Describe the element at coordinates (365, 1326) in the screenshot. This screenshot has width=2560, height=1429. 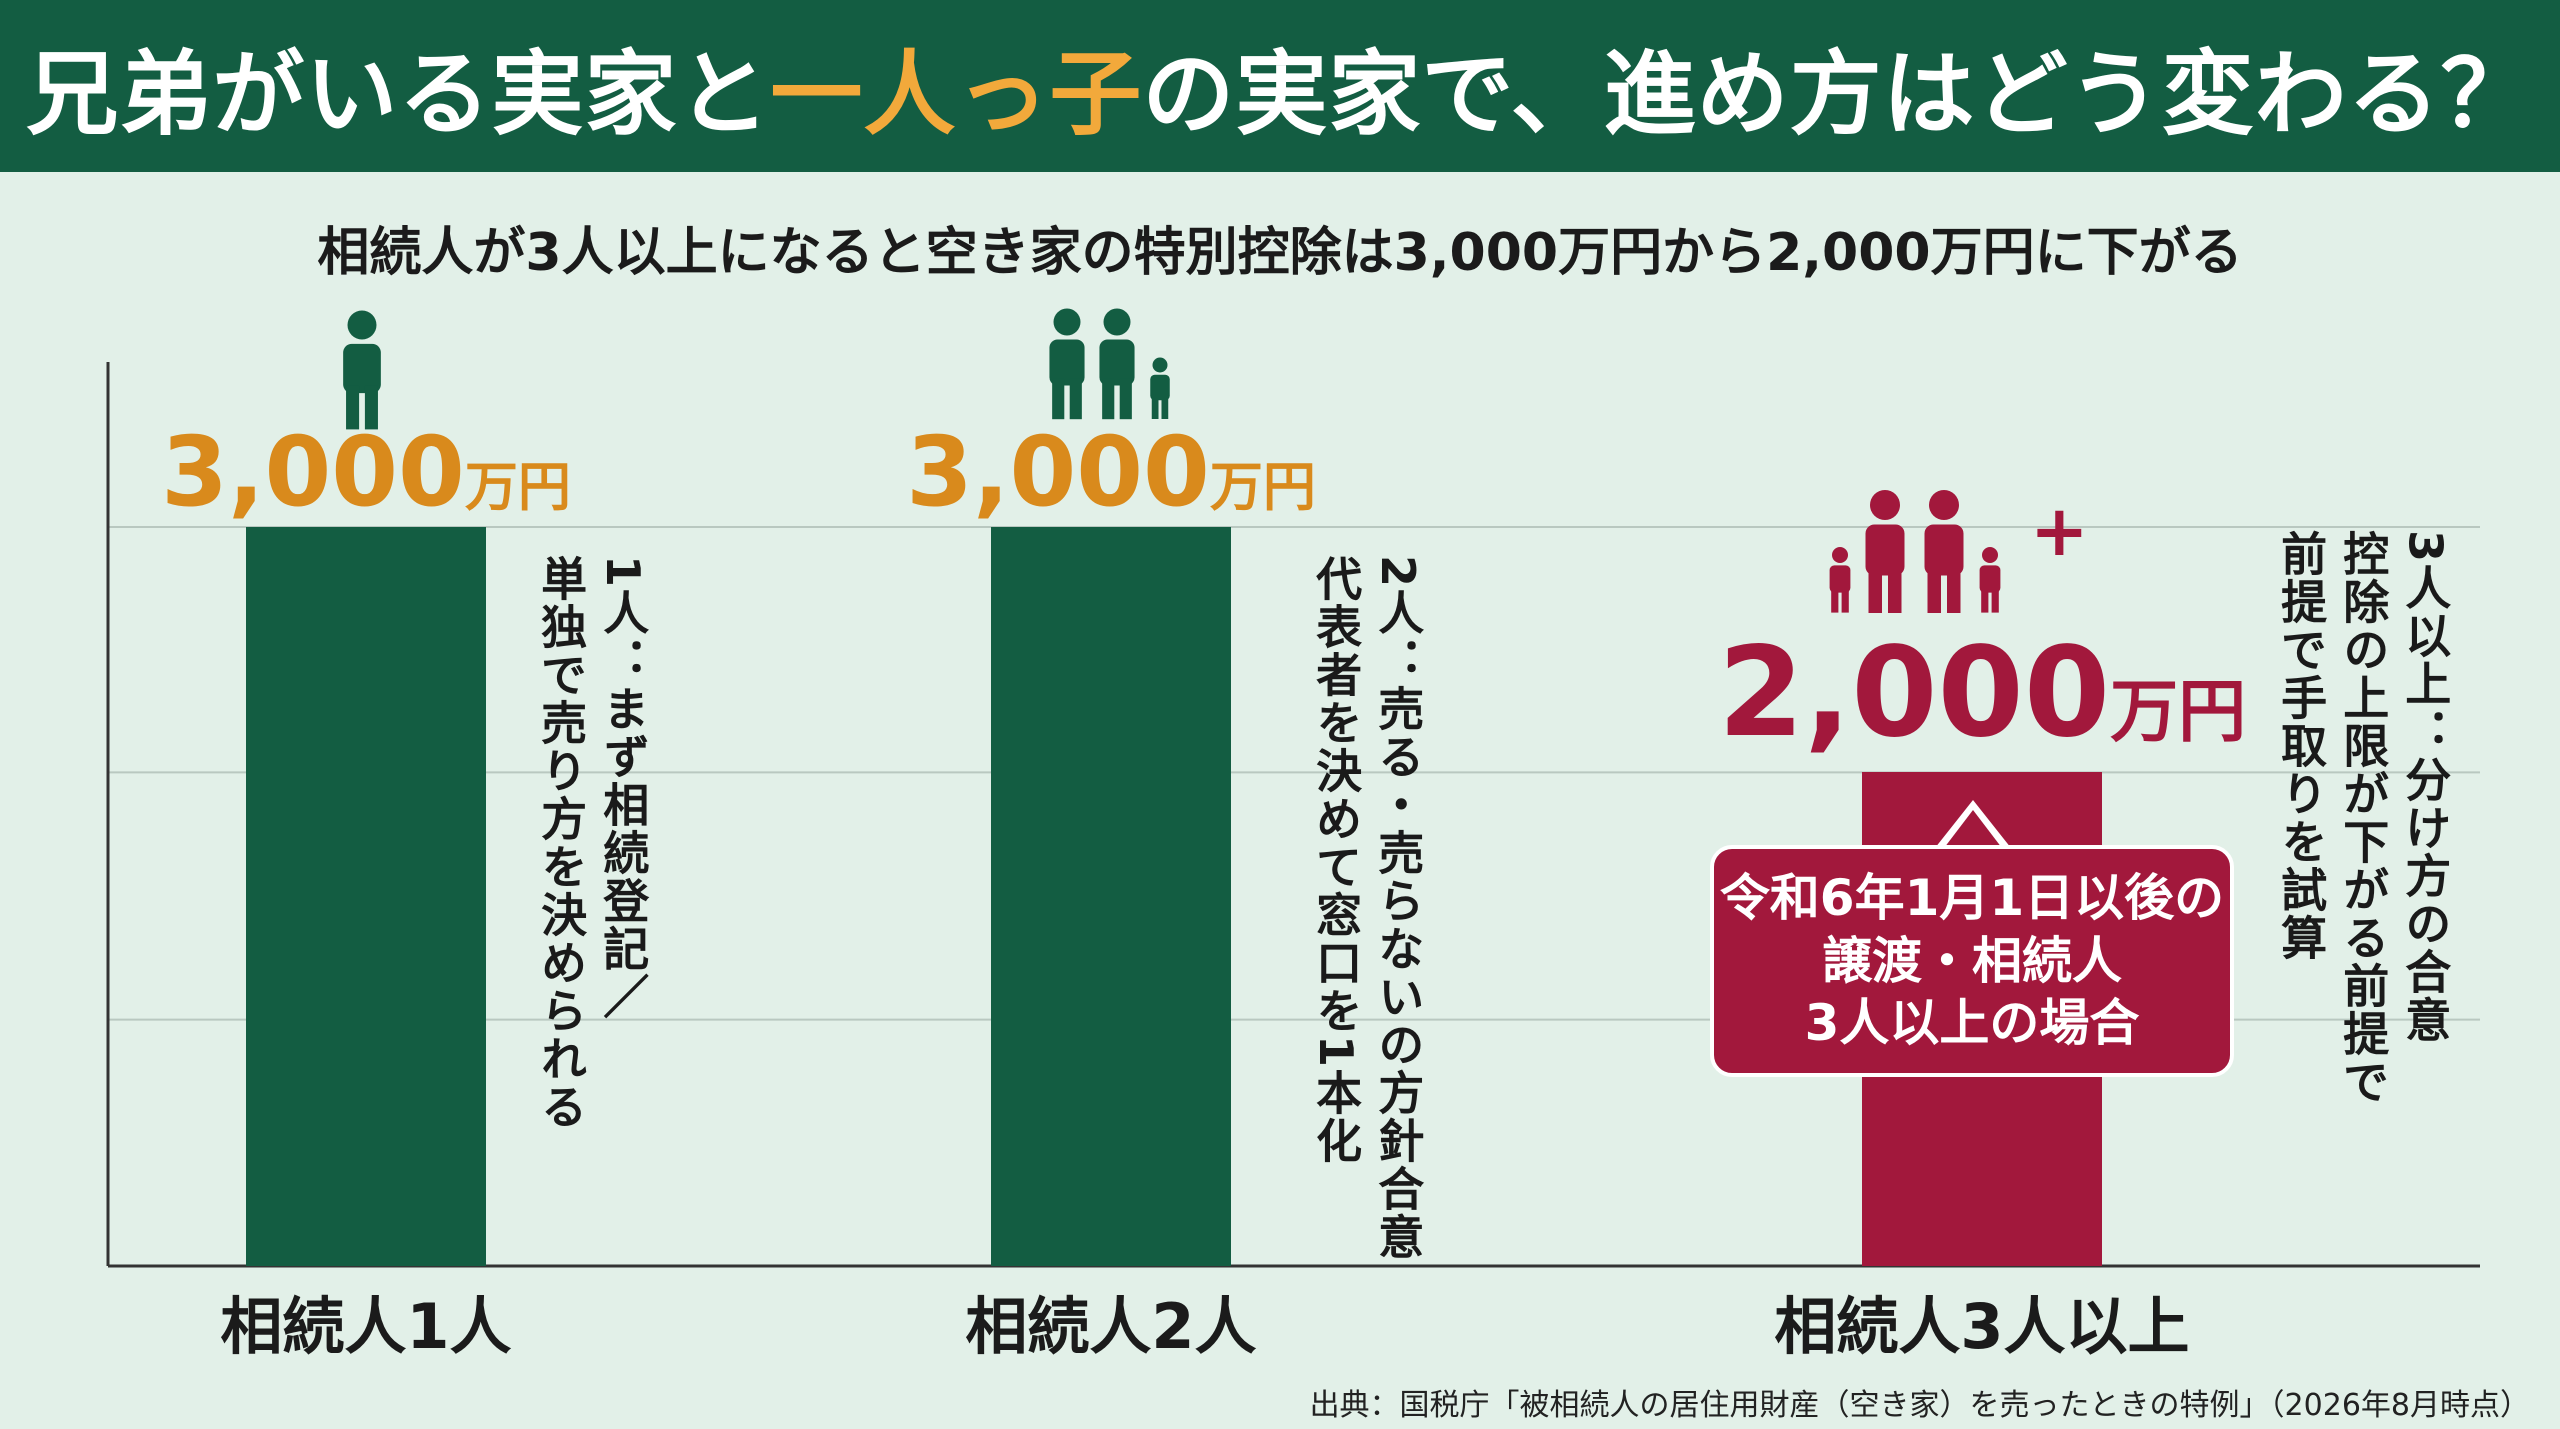
I see `category-label-1: 相続人1人` at that location.